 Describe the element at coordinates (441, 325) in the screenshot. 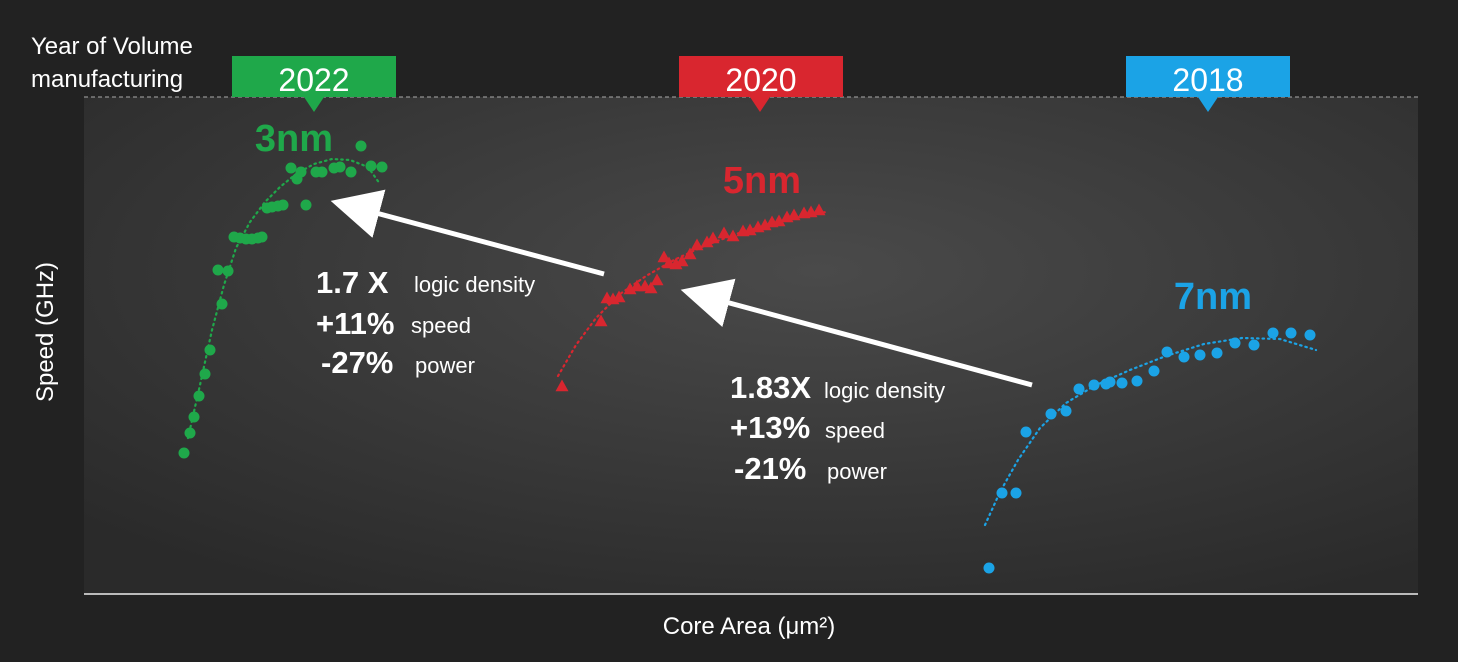

I see `annotation-1-label-speed: speed` at that location.